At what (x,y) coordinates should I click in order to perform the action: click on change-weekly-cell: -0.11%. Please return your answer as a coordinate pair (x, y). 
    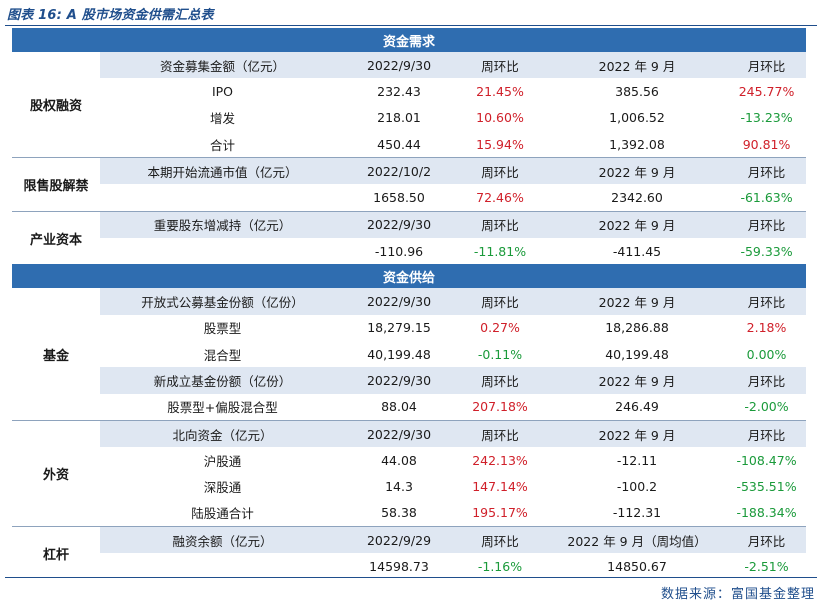
    Looking at the image, I should click on (500, 354).